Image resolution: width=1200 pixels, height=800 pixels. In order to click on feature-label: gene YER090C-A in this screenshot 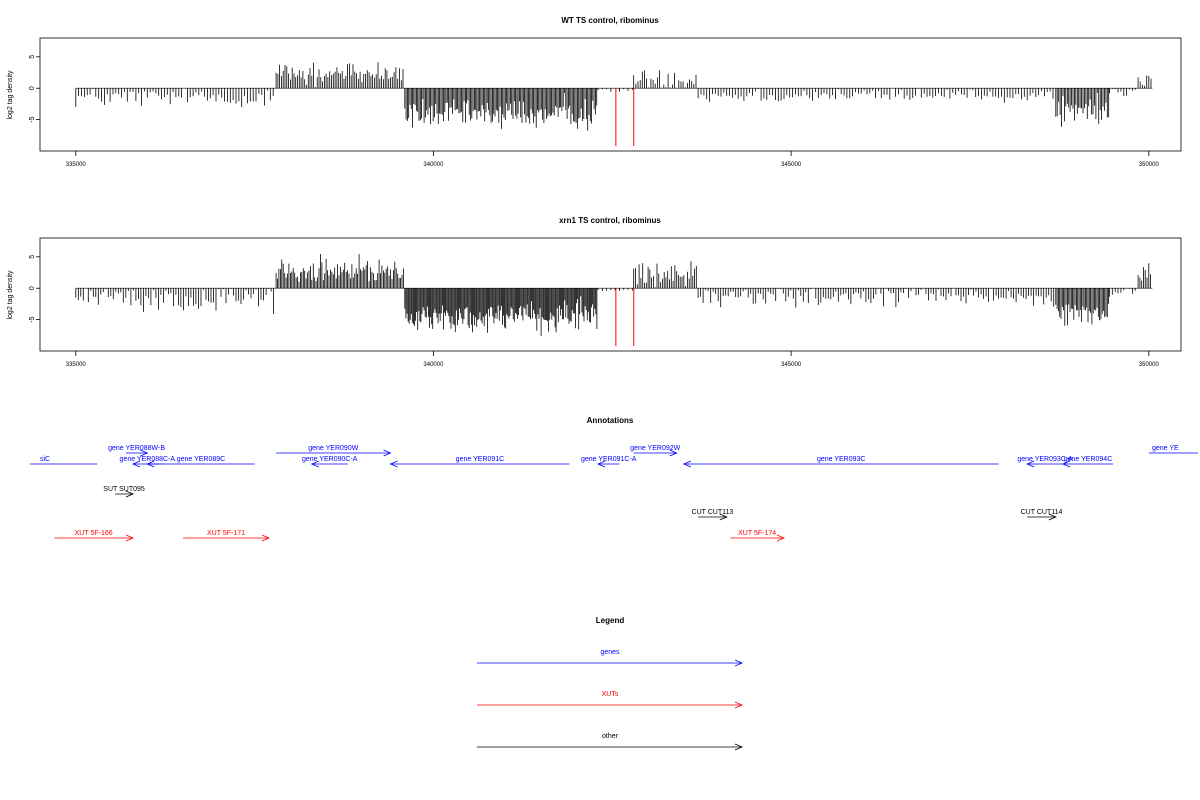, I will do `click(330, 459)`.